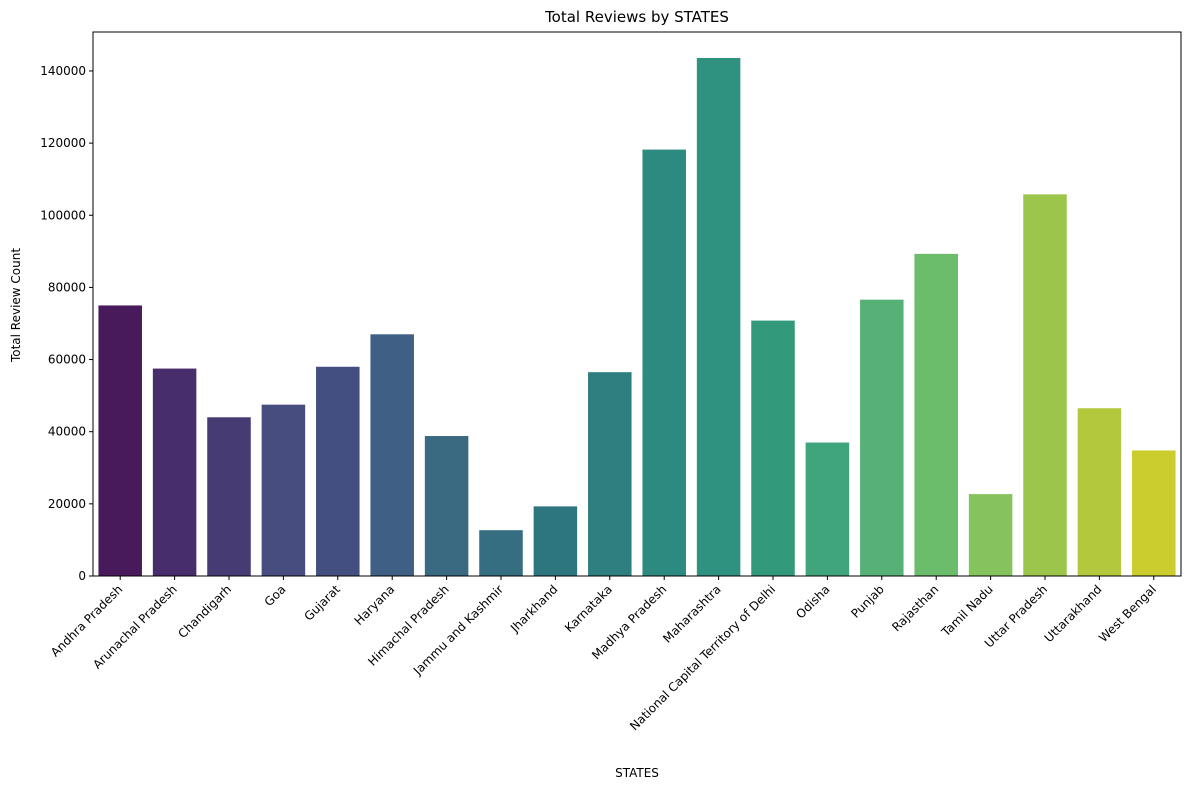  Describe the element at coordinates (1073, 613) in the screenshot. I see `x-tick-label: Uttarakhand` at that location.